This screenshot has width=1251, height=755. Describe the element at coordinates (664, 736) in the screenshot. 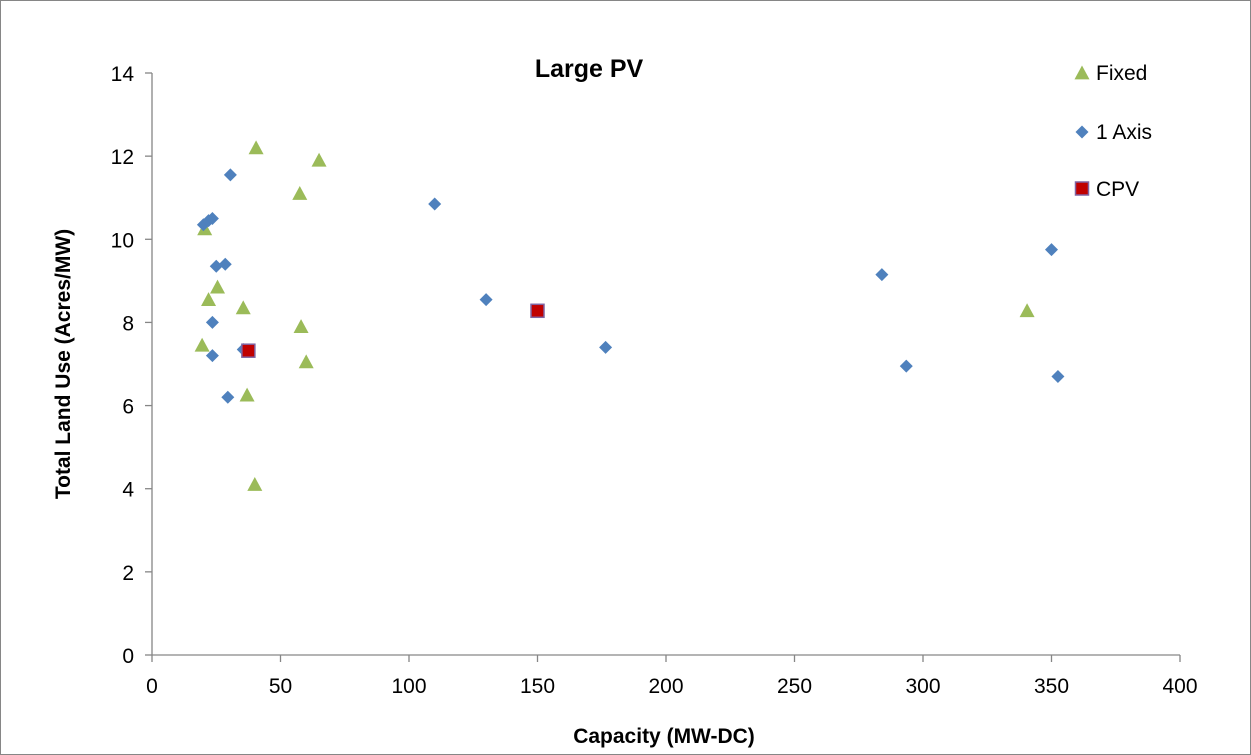

I see `x-axis-title: Capacity (MW-DC)` at that location.